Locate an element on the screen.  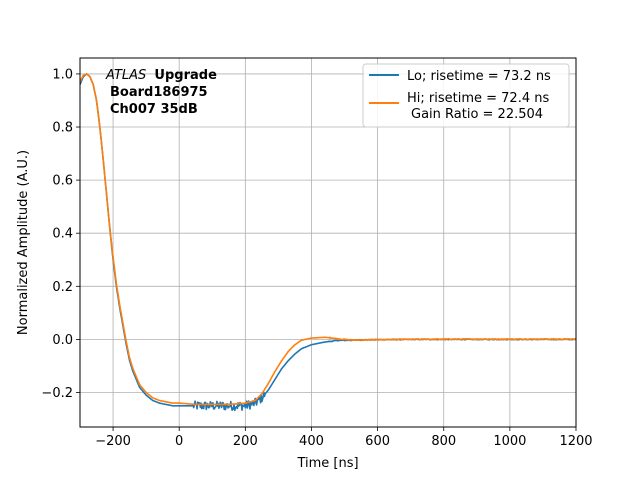
annotation-board: Board186975 is located at coordinates (159, 92).